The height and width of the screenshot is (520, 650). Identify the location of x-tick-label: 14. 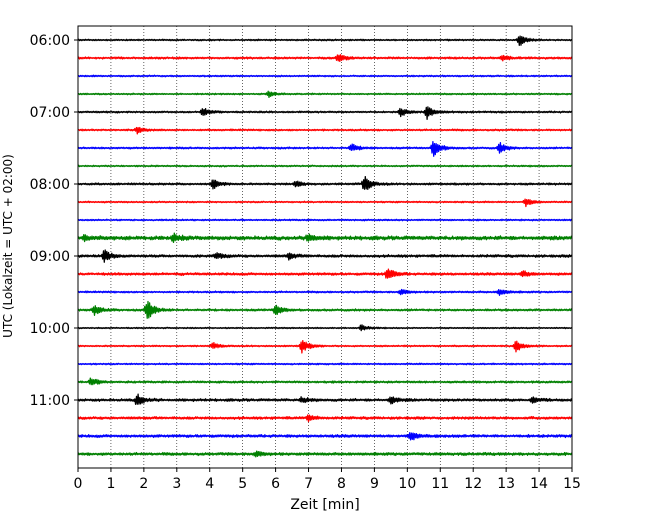
(539, 484).